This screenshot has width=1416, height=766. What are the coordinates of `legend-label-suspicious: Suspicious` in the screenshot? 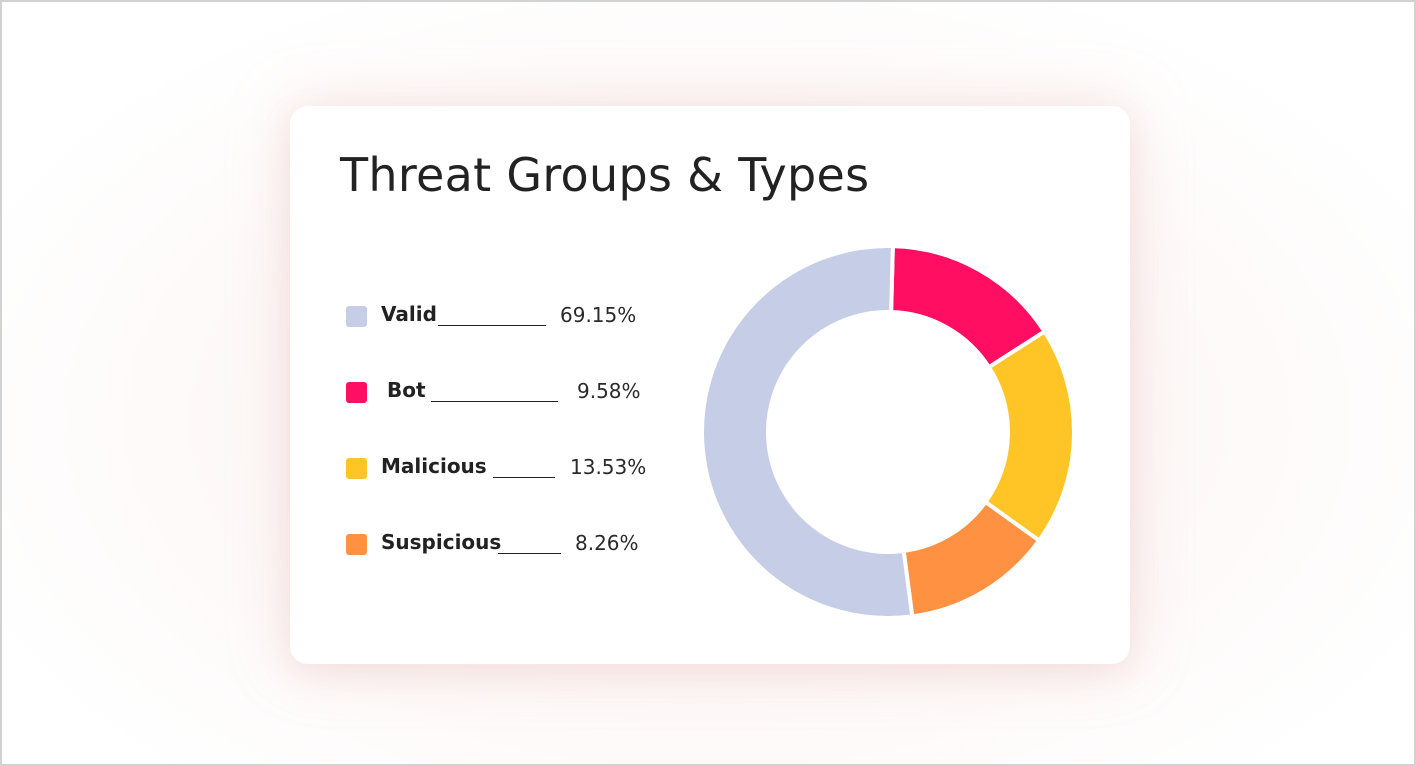 It's located at (441, 542).